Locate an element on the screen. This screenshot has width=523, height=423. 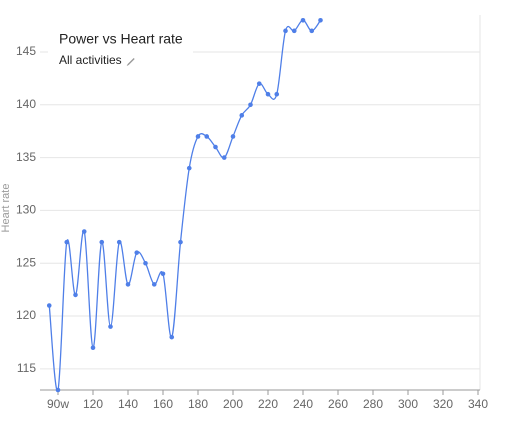
title-box is located at coordinates (120, 49).